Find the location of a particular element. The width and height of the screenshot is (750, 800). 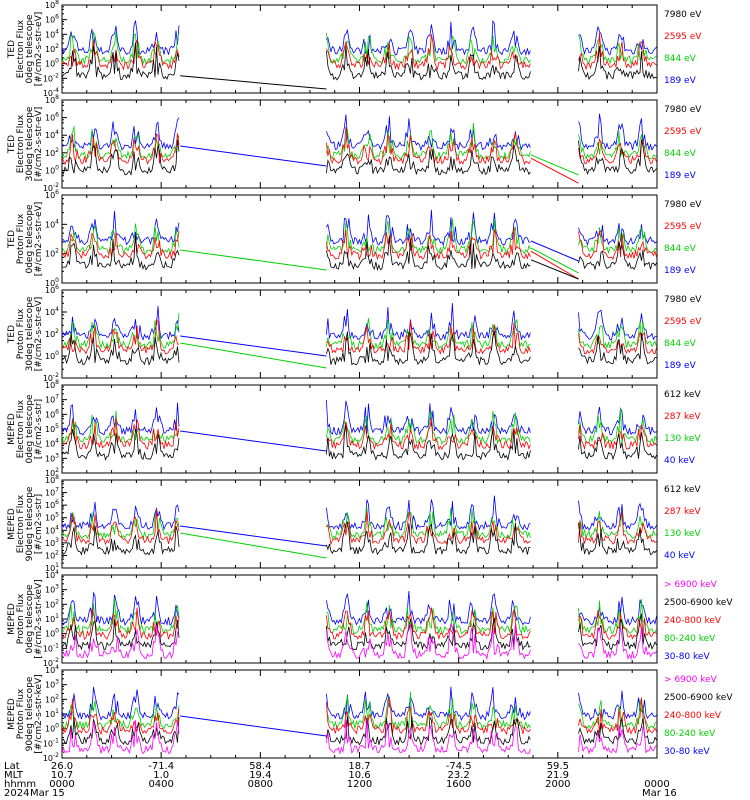

y-tick-label: 10⁵ is located at coordinates (52, 517).